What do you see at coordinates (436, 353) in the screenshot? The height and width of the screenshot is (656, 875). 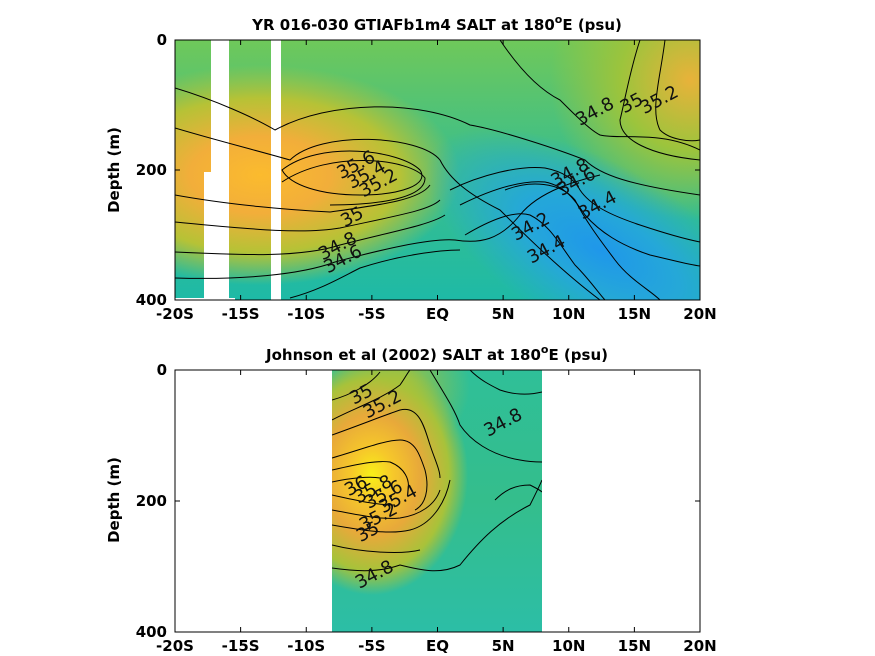 I see `bottom-panel-title: Johnson et al (2002) SALT at 180oE (psu)` at bounding box center [436, 353].